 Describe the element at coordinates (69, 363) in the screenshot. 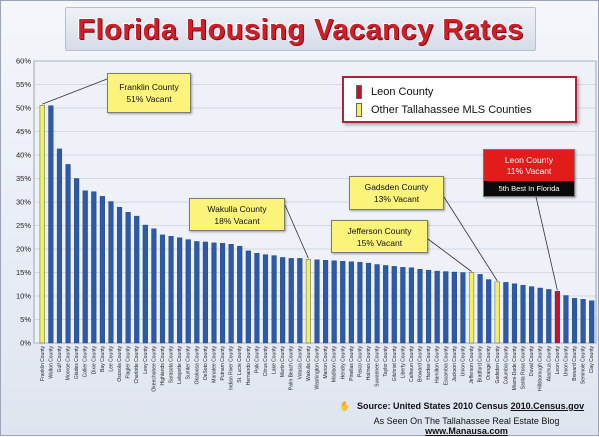

I see `x-tick-label: Monroe County` at that location.